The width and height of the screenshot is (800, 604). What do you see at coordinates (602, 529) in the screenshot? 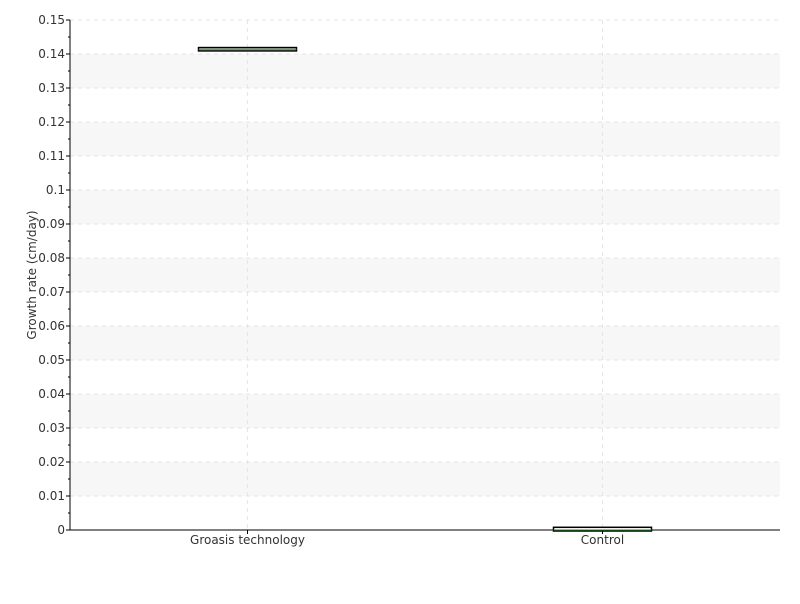
I see `box` at bounding box center [602, 529].